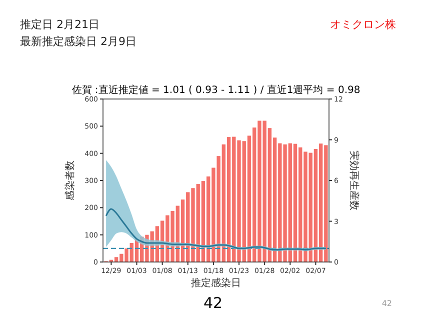 Image resolution: width=427 pixels, height=320 pixels. What do you see at coordinates (363, 24) in the screenshot?
I see `text: オミクロン株` at bounding box center [363, 24].